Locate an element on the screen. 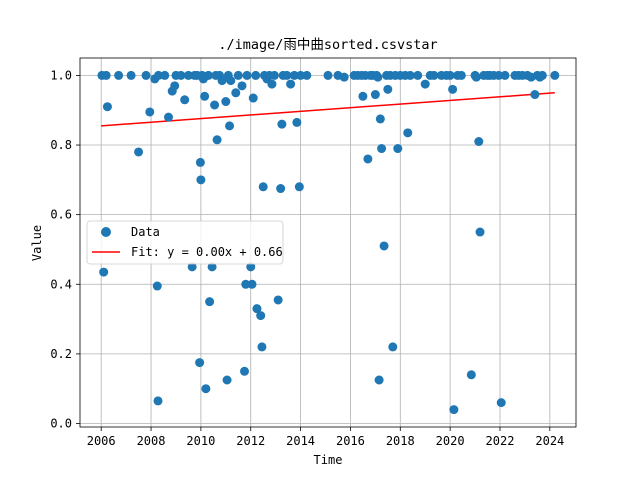  x-tick-label: 2006 is located at coordinates (101, 441).